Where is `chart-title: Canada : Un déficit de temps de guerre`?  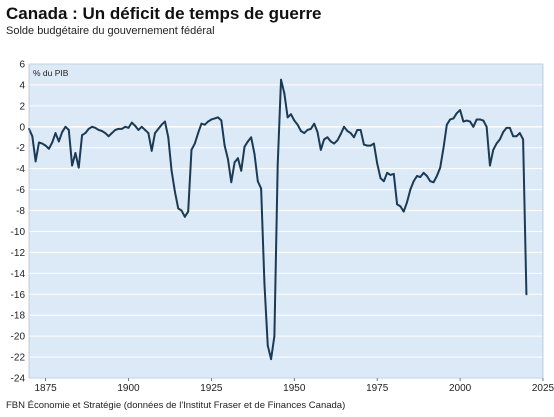
chart-title: Canada : Un déficit de temps de guerre is located at coordinates (164, 13).